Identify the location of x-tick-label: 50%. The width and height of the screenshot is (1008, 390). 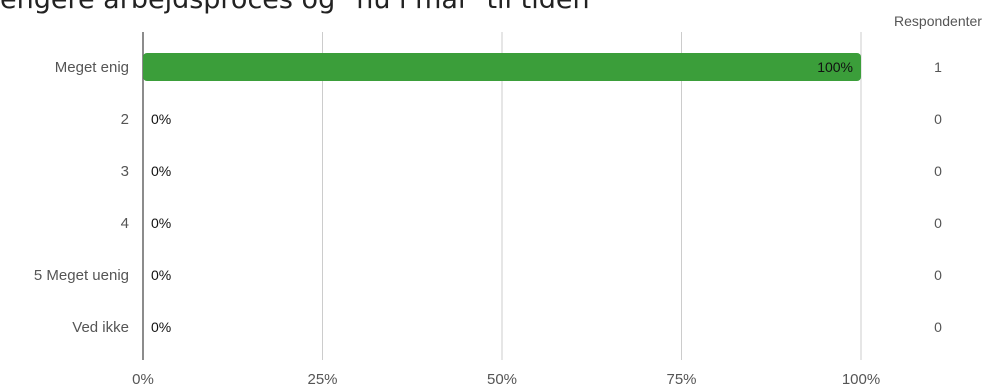
(502, 379).